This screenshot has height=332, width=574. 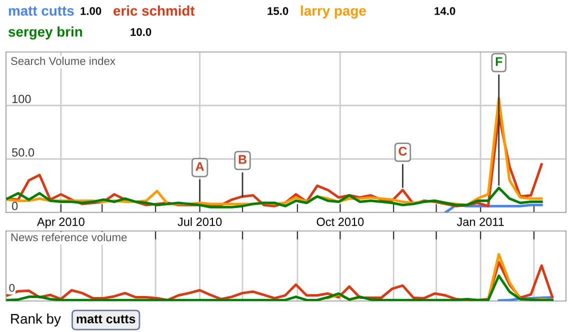 What do you see at coordinates (63, 60) in the screenshot?
I see `chart-title: Search Volume index` at bounding box center [63, 60].